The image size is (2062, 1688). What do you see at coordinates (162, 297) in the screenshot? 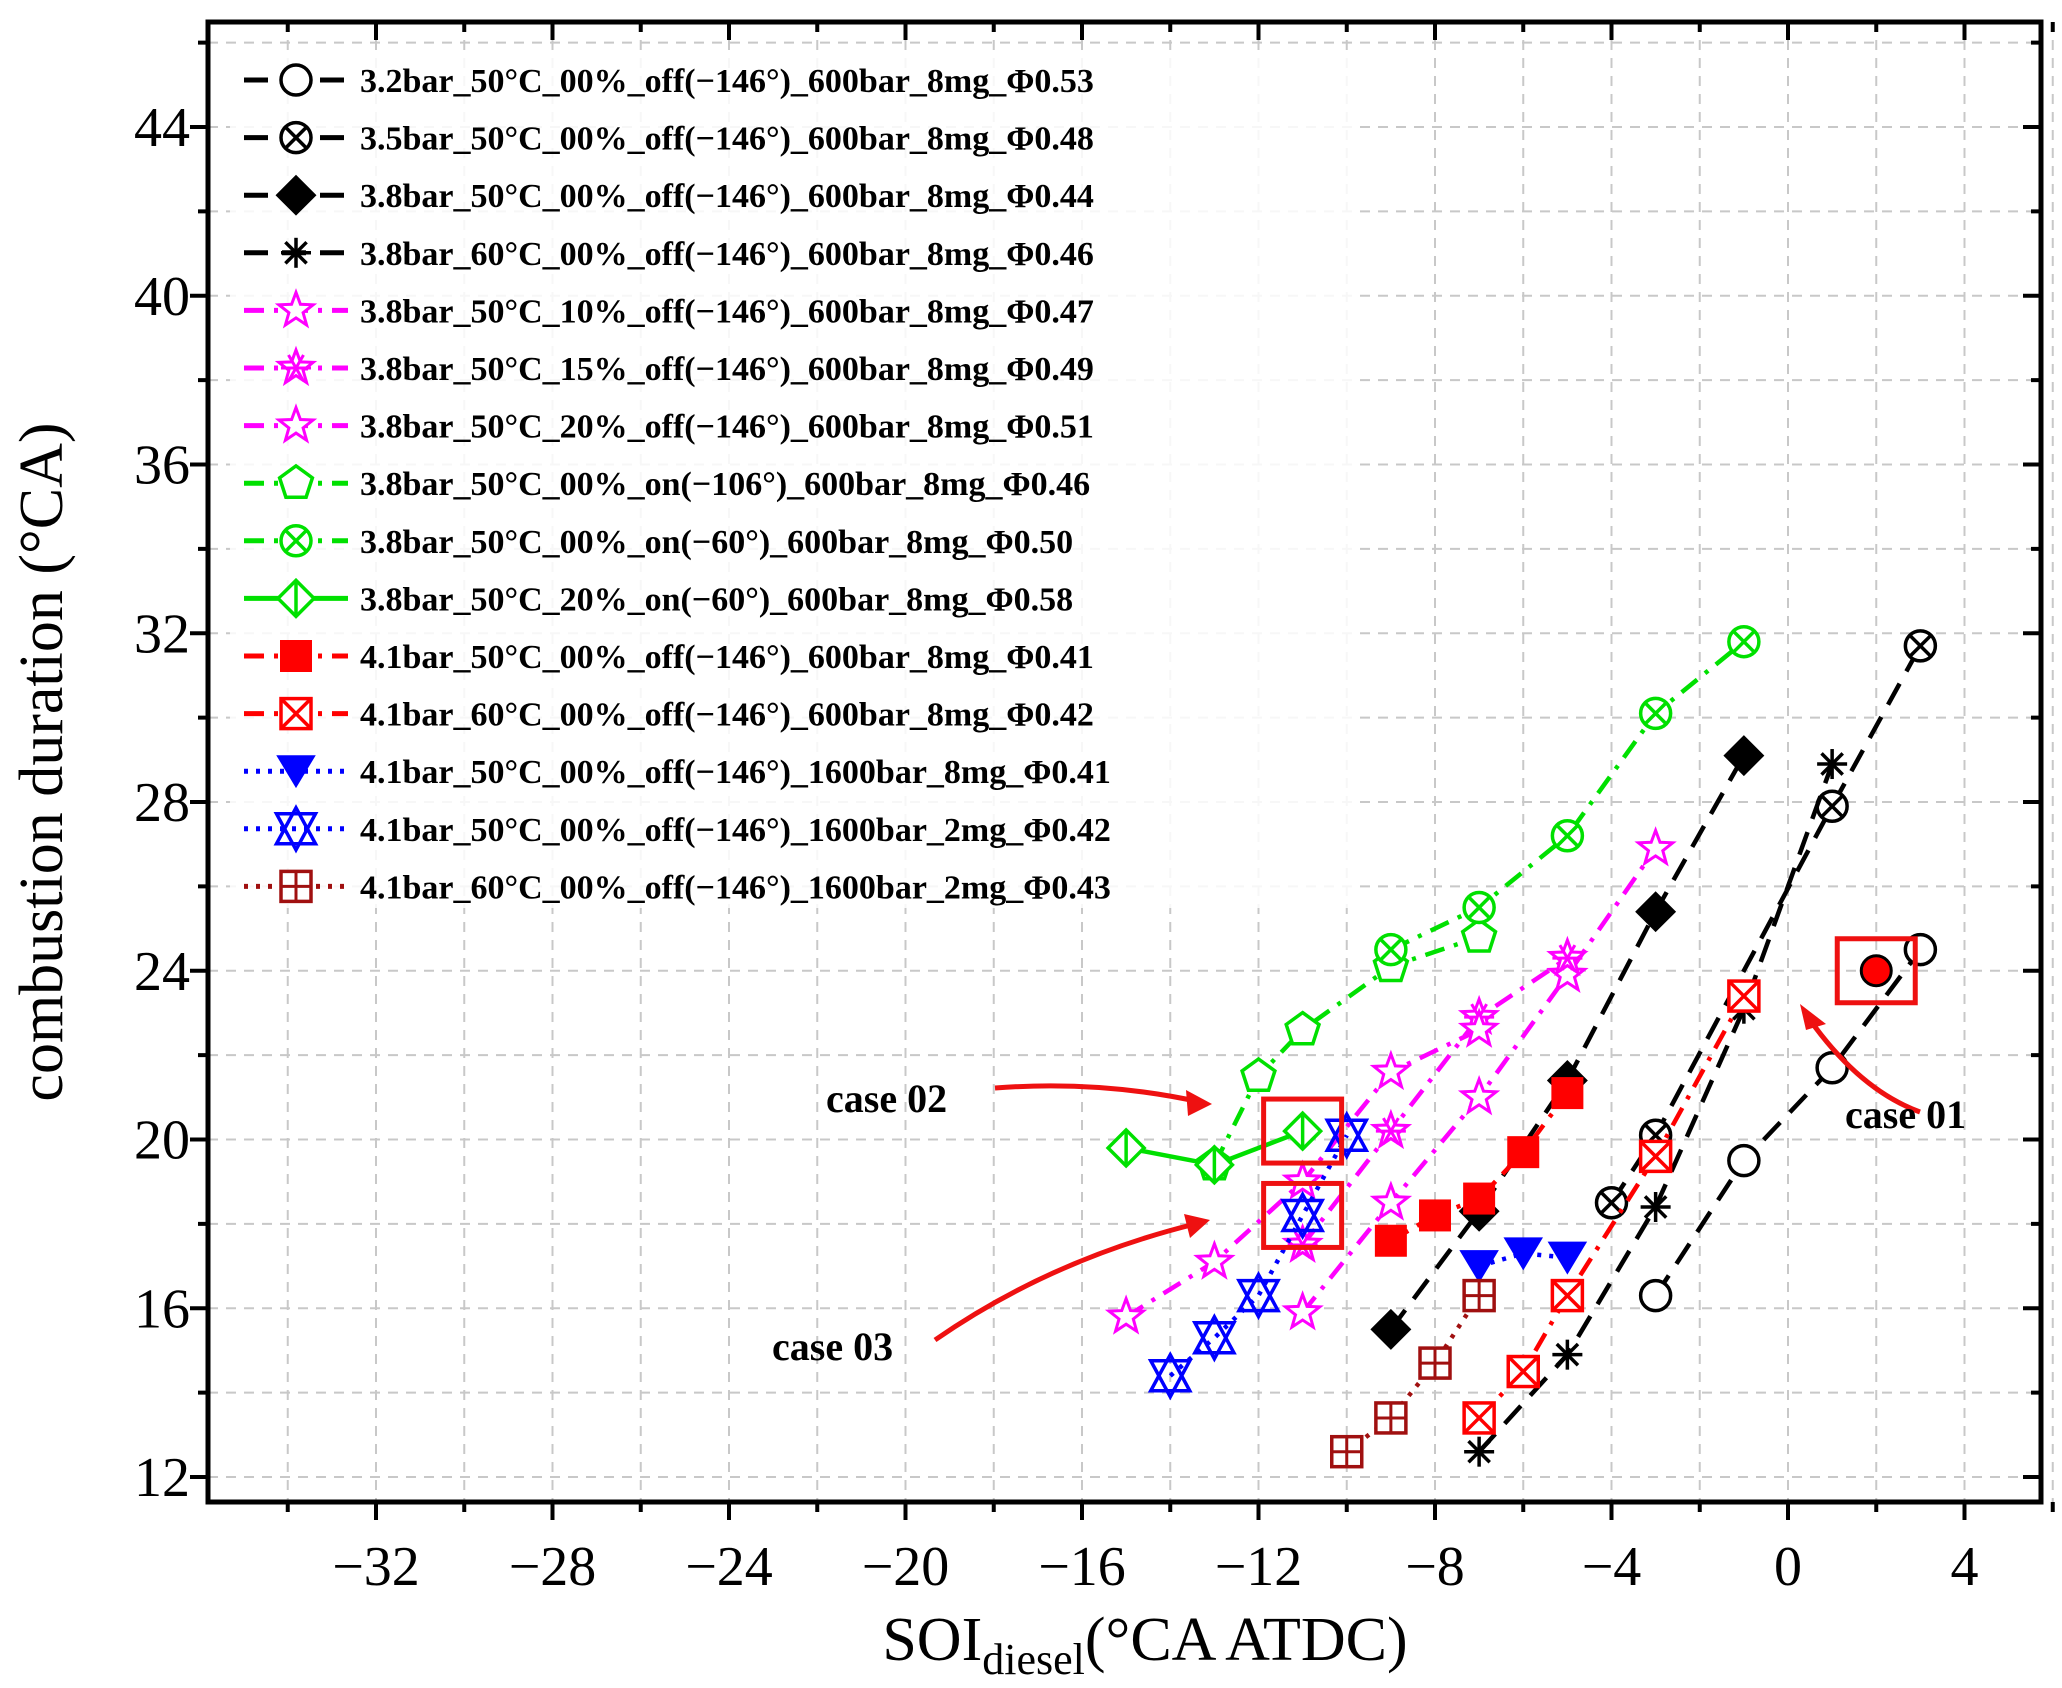
I see `y-tick-label: 40` at bounding box center [162, 297].